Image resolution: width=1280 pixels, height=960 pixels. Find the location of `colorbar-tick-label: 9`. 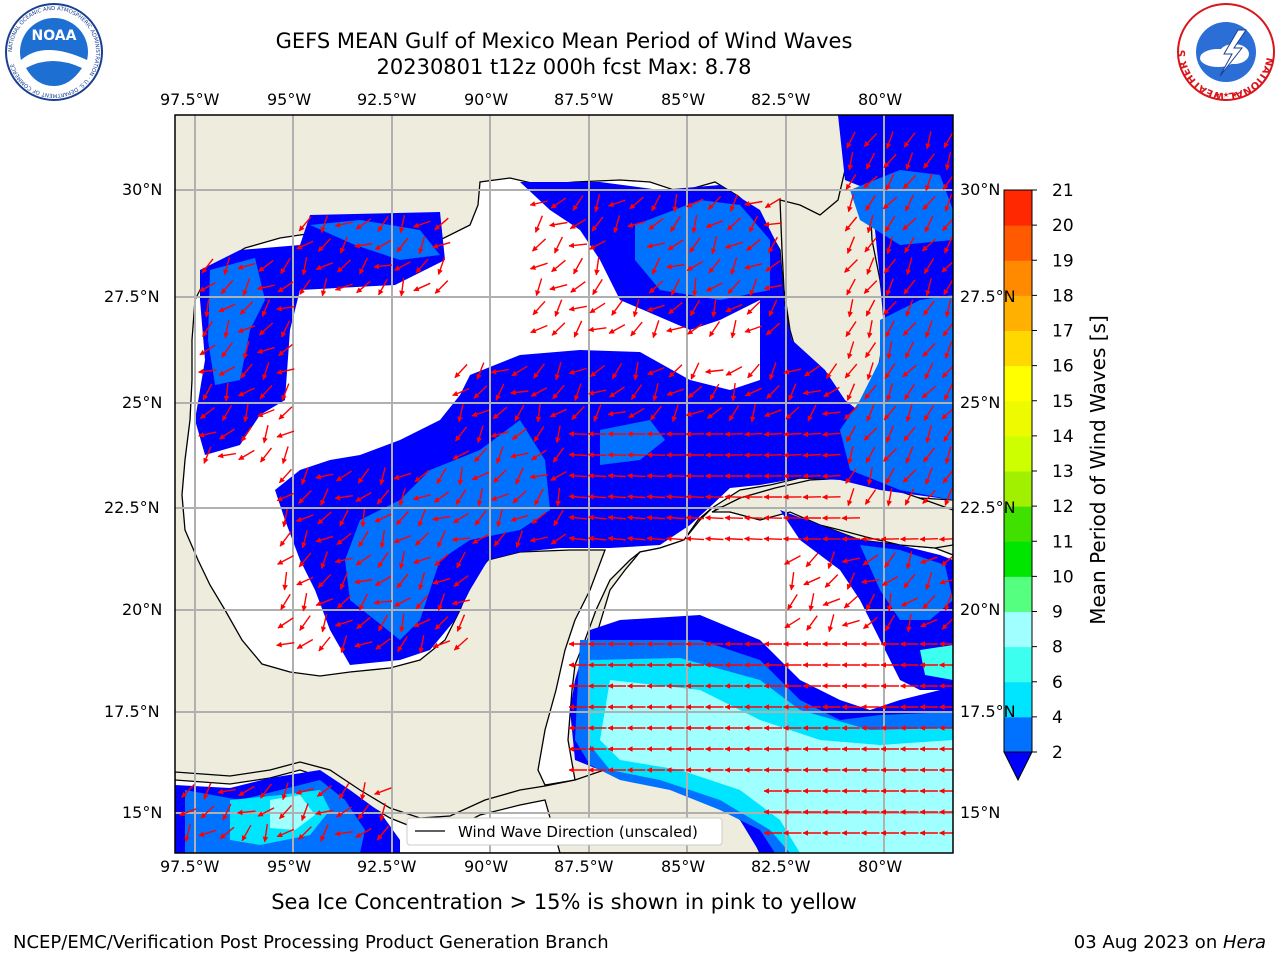

colorbar-tick-label: 9 is located at coordinates (1057, 613).